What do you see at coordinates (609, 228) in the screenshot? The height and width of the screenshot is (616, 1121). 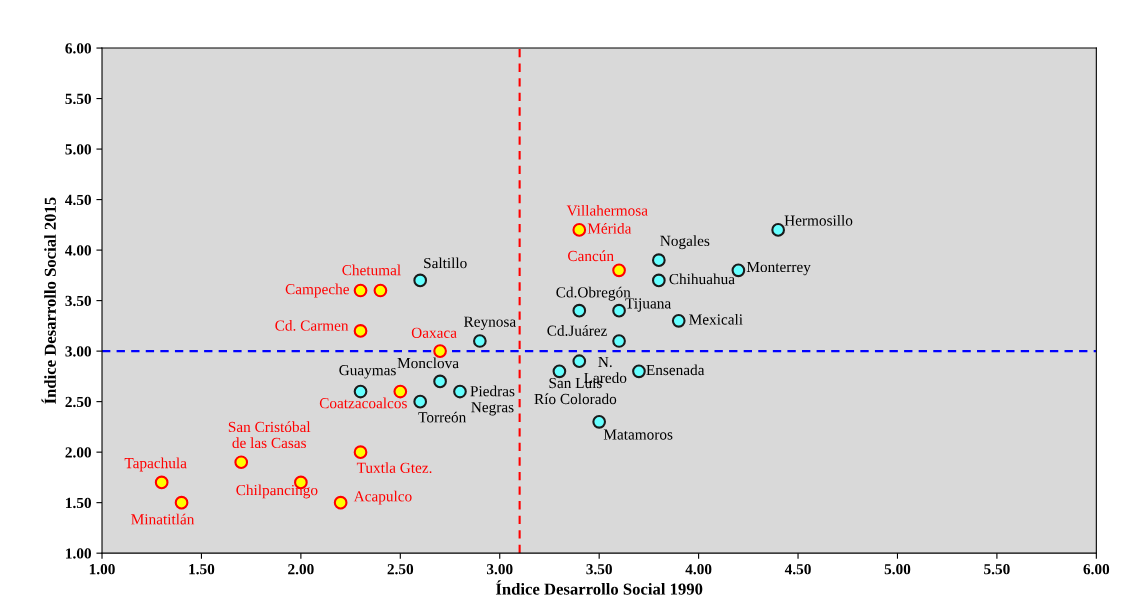 I see `annotation: Mérida` at bounding box center [609, 228].